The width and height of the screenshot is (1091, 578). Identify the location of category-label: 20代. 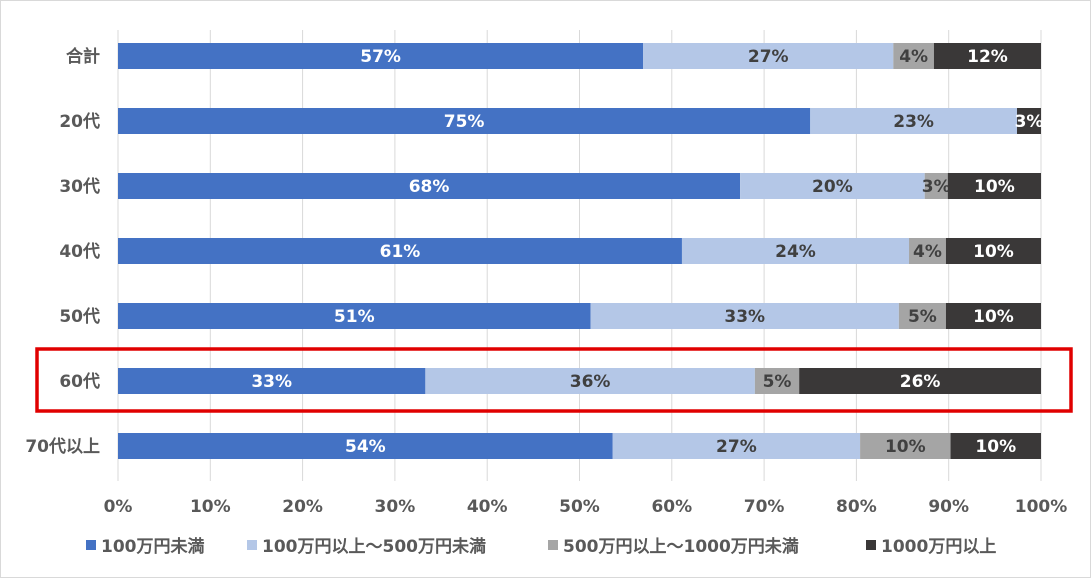
(79, 121).